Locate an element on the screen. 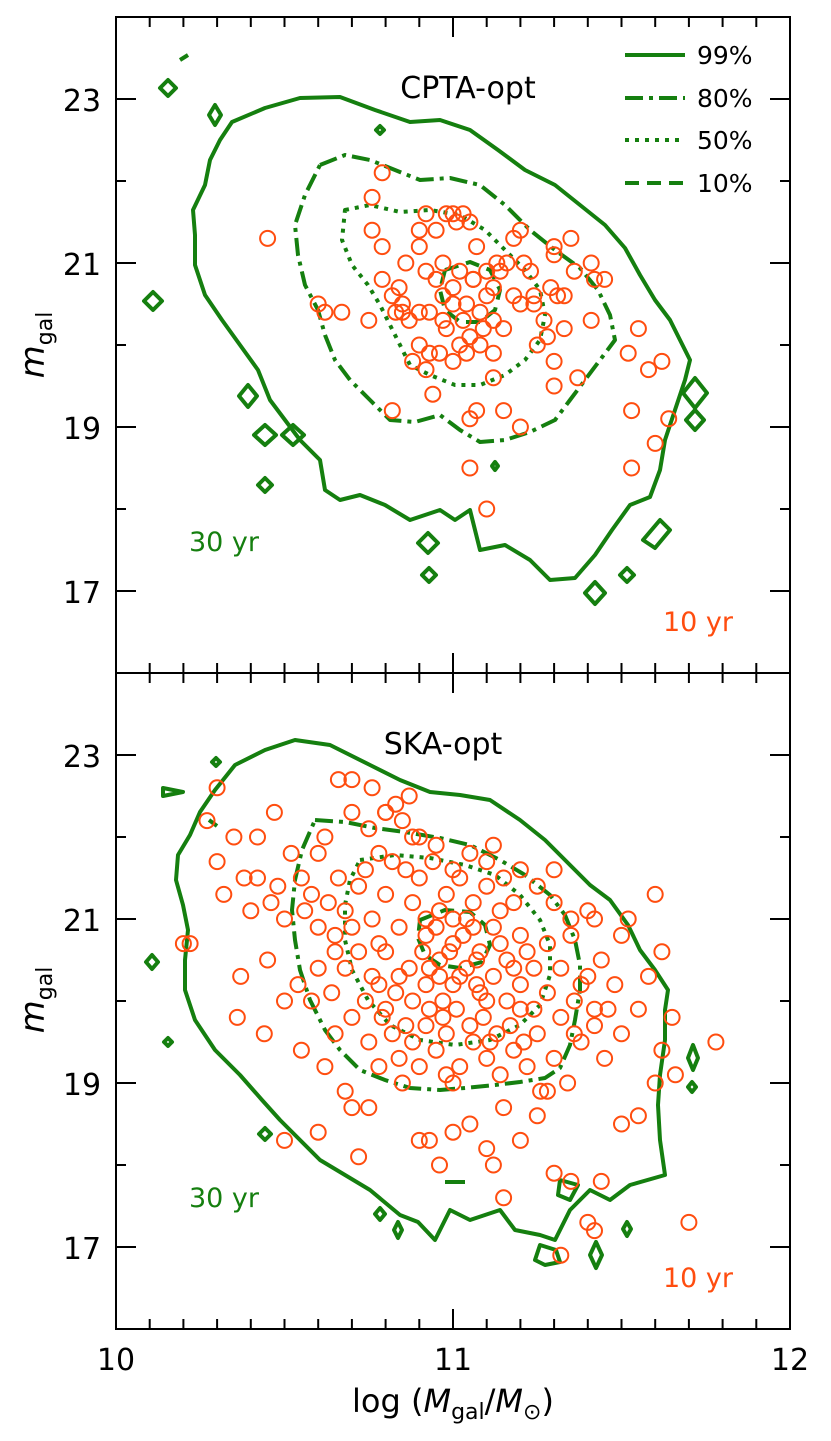  y-axis-label-ska: mgal is located at coordinates (35, 1000).